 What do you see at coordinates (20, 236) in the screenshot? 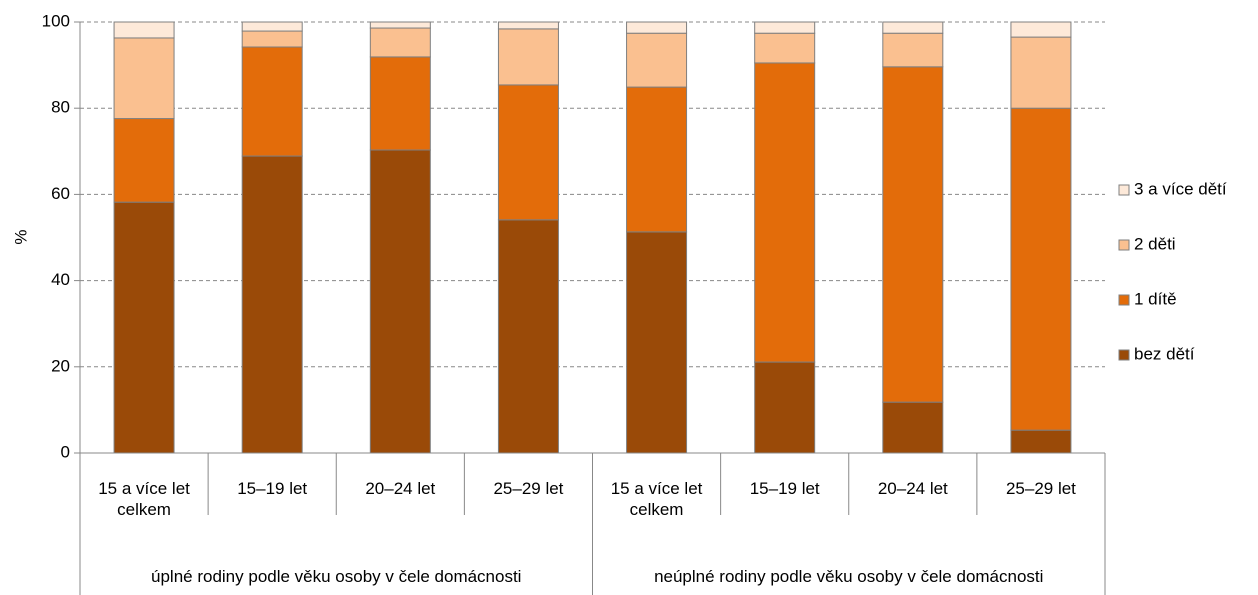
I see `y-axis-label: %` at bounding box center [20, 236].